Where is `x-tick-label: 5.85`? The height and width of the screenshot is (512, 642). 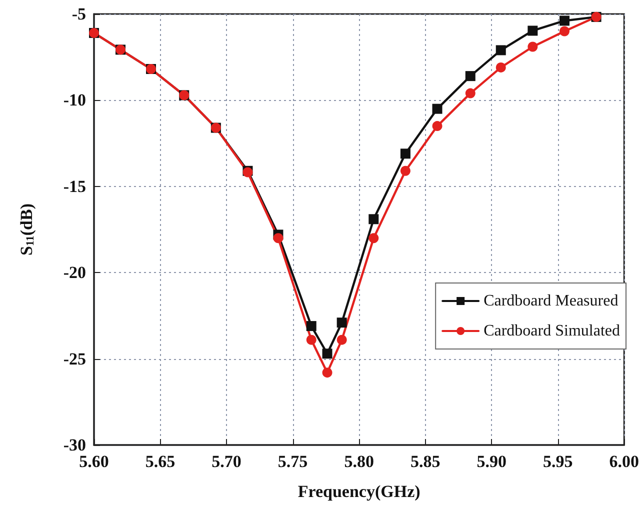 x-tick-label: 5.85 is located at coordinates (425, 461).